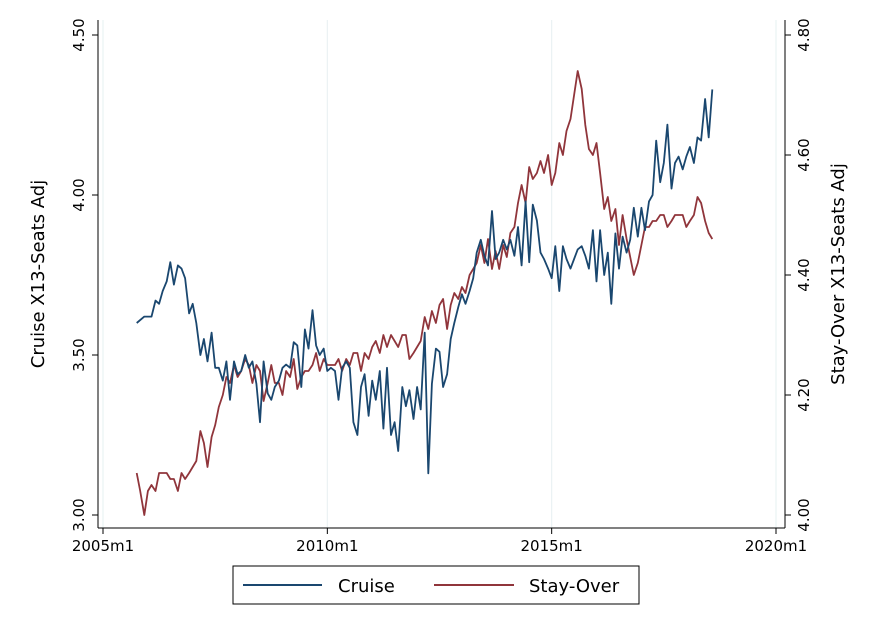 This screenshot has width=874, height=636. I want to click on left-y-tick-label: 3.00, so click(79, 514).